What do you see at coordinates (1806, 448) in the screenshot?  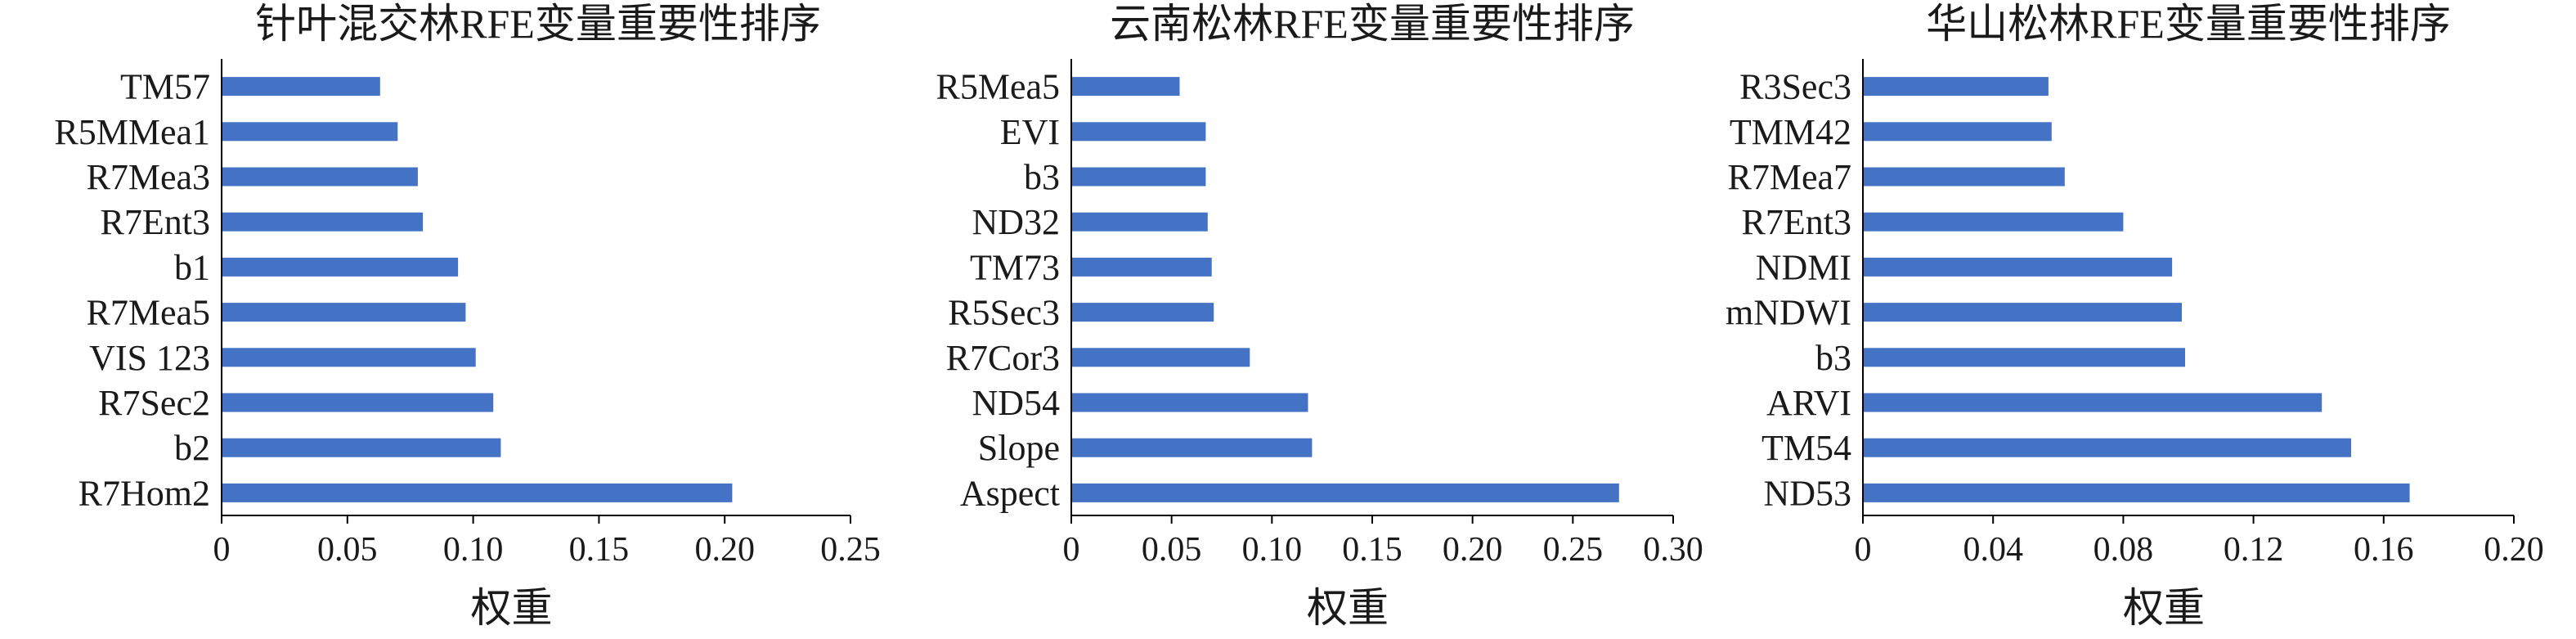 I see `category-label: TM54` at bounding box center [1806, 448].